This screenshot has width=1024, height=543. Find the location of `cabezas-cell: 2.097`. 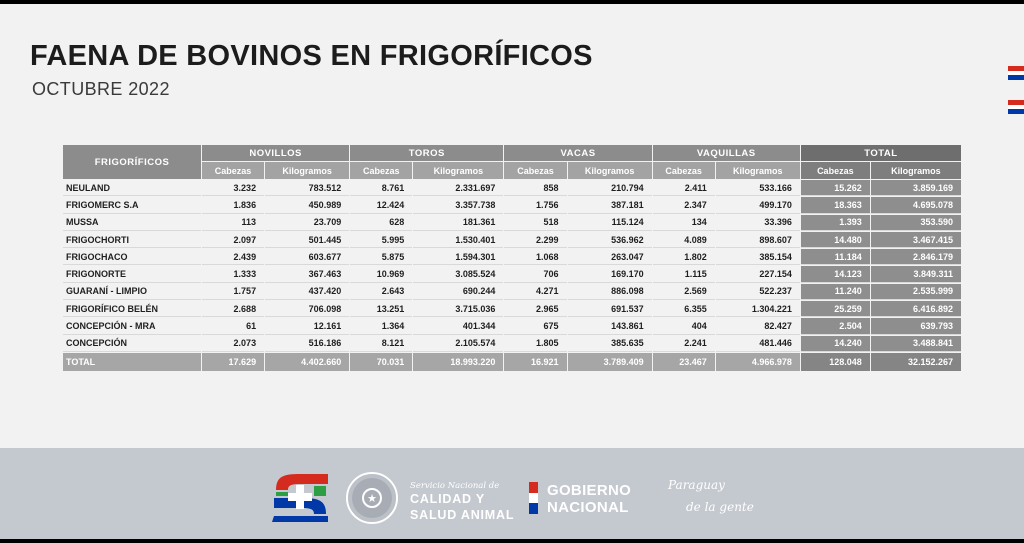

cabezas-cell: 2.097 is located at coordinates (233, 240).